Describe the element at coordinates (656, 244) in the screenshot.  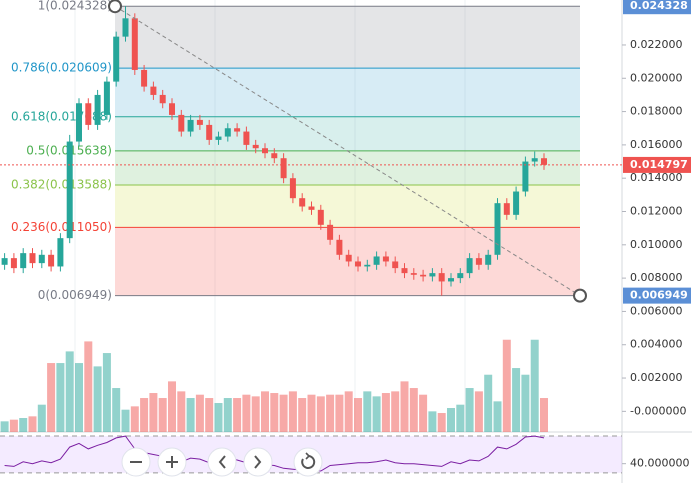
I see `y-tick-label: 0.010000` at that location.